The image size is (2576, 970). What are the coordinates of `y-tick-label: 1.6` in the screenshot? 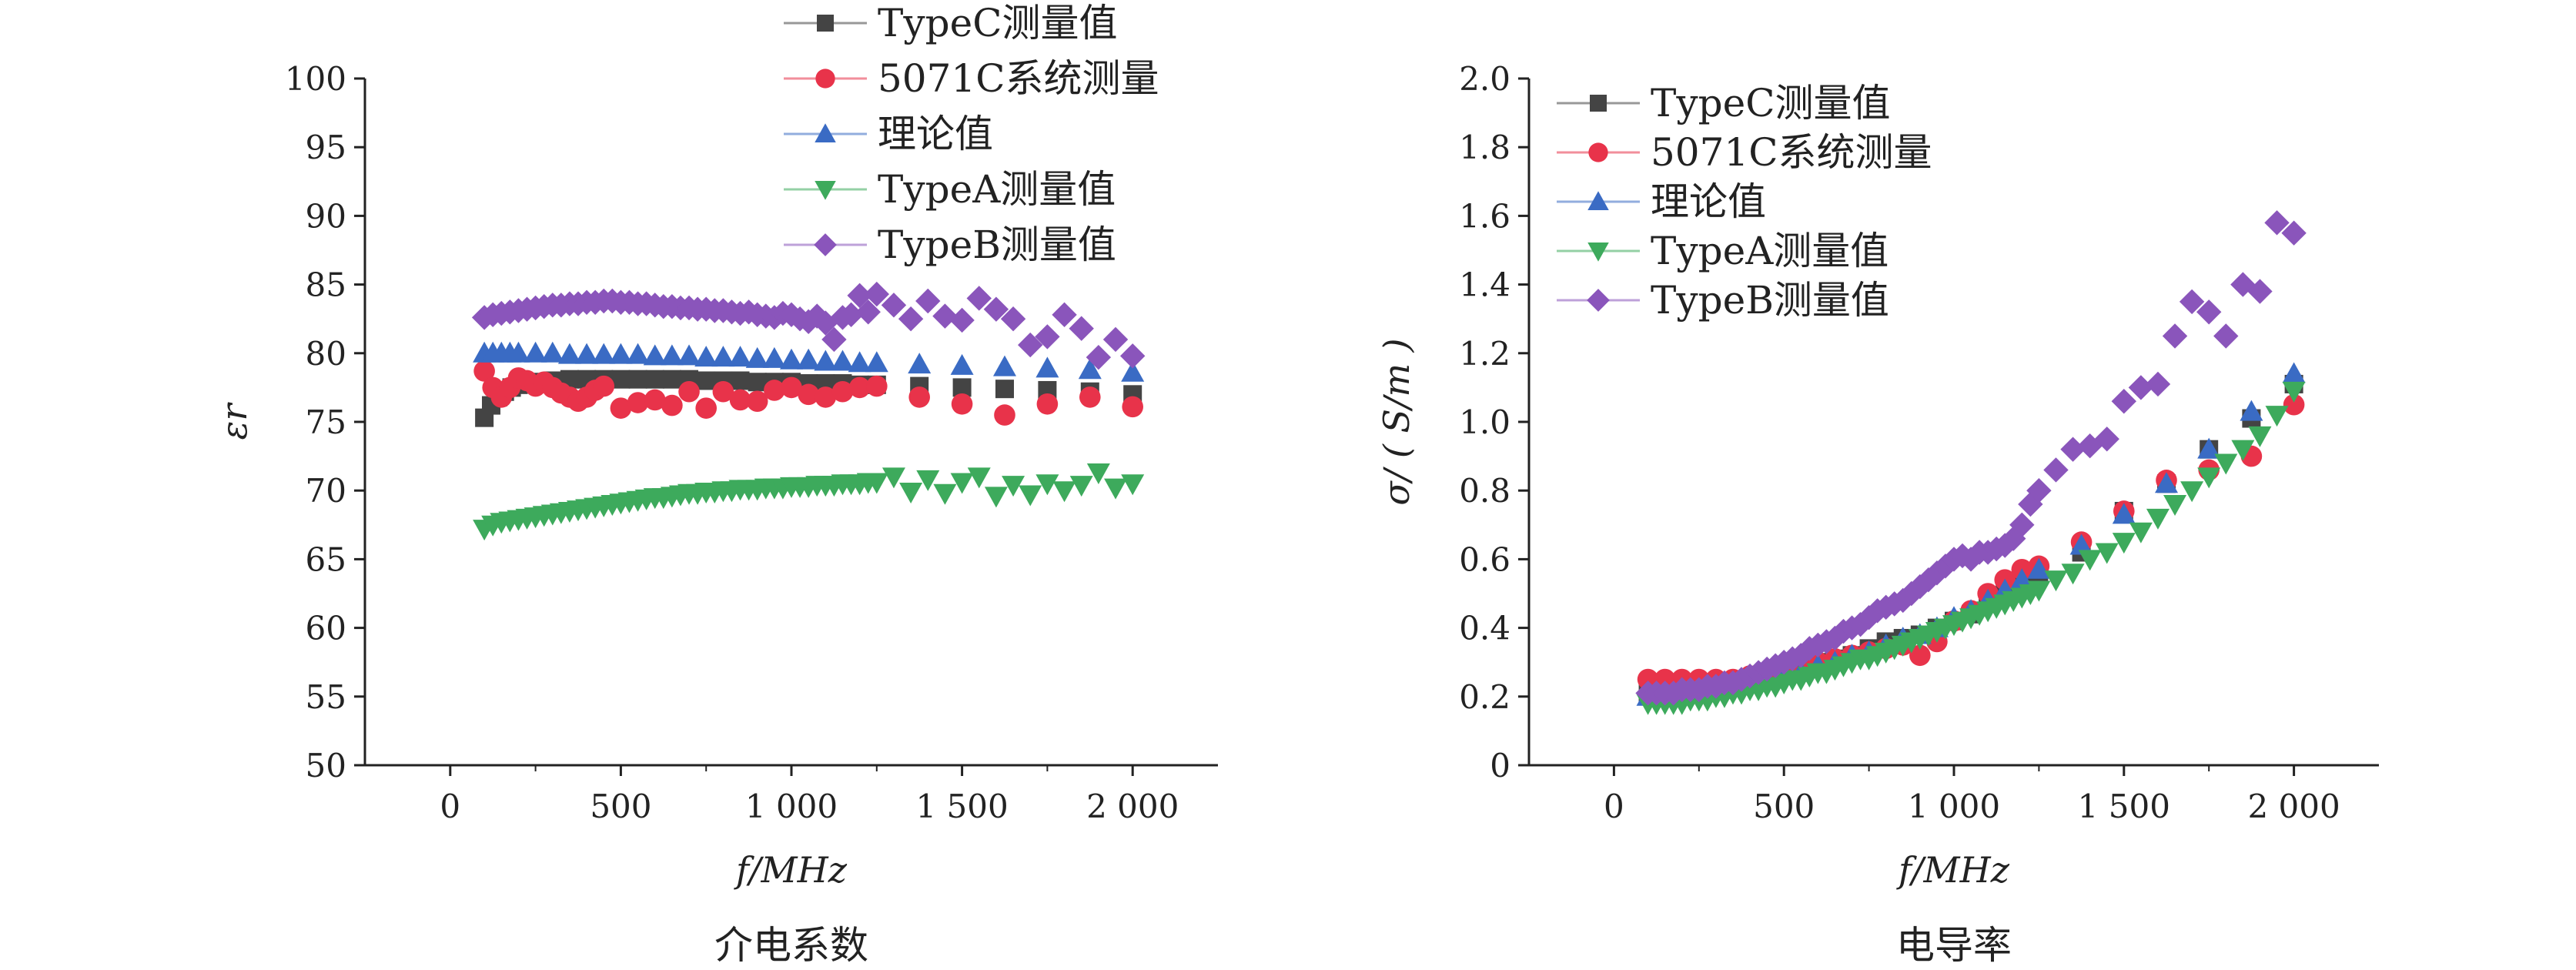 It's located at (1485, 216).